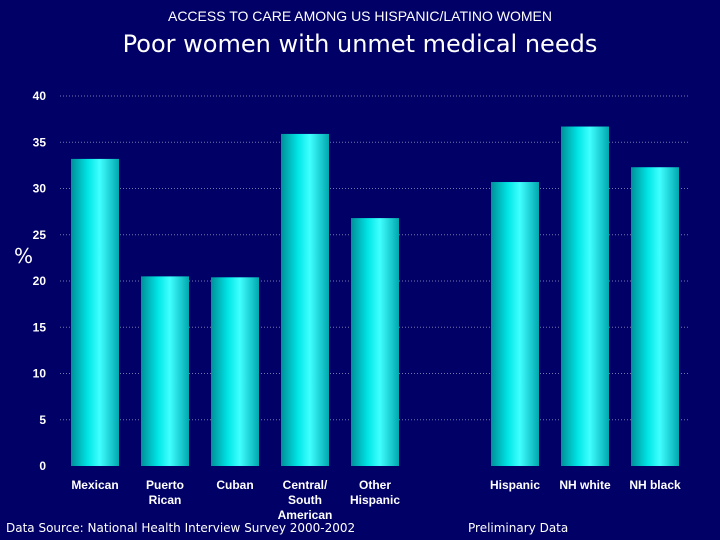 The width and height of the screenshot is (720, 540). Describe the element at coordinates (305, 500) in the screenshot. I see `x-category-label: South` at that location.